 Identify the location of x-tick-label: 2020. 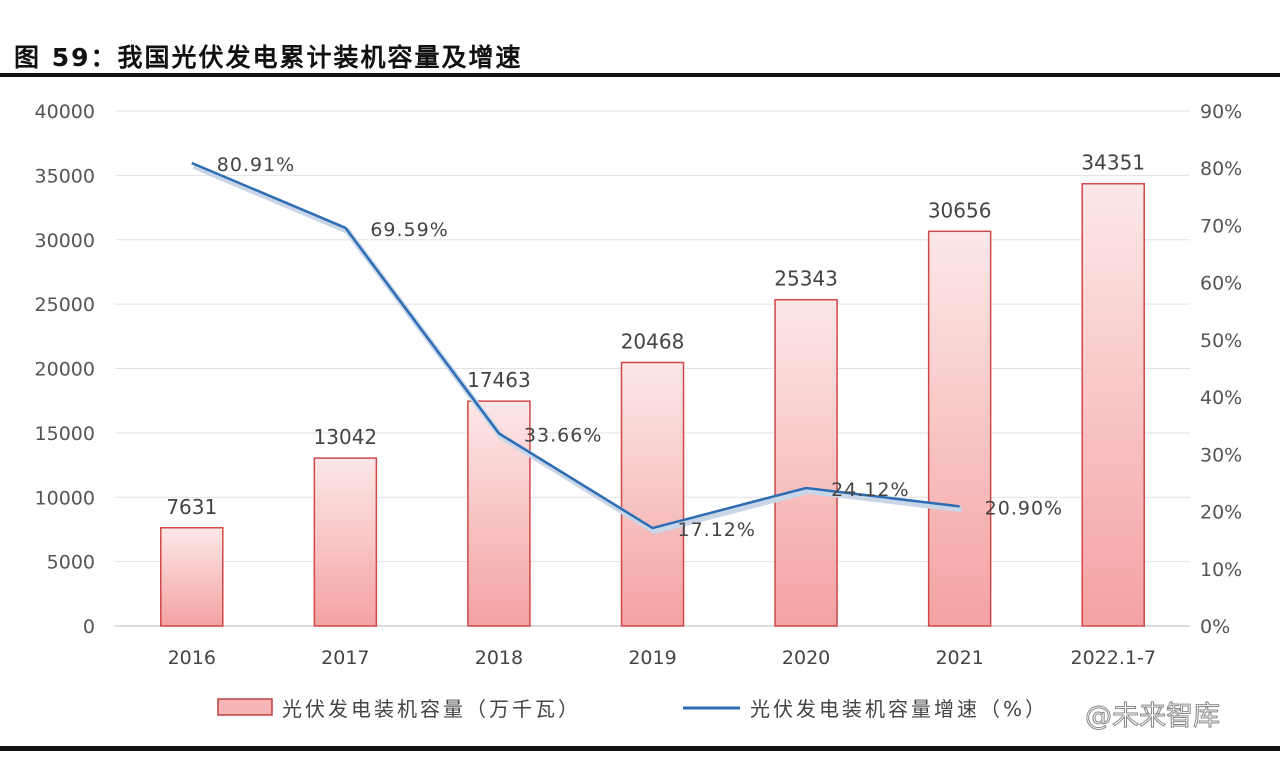
(806, 658).